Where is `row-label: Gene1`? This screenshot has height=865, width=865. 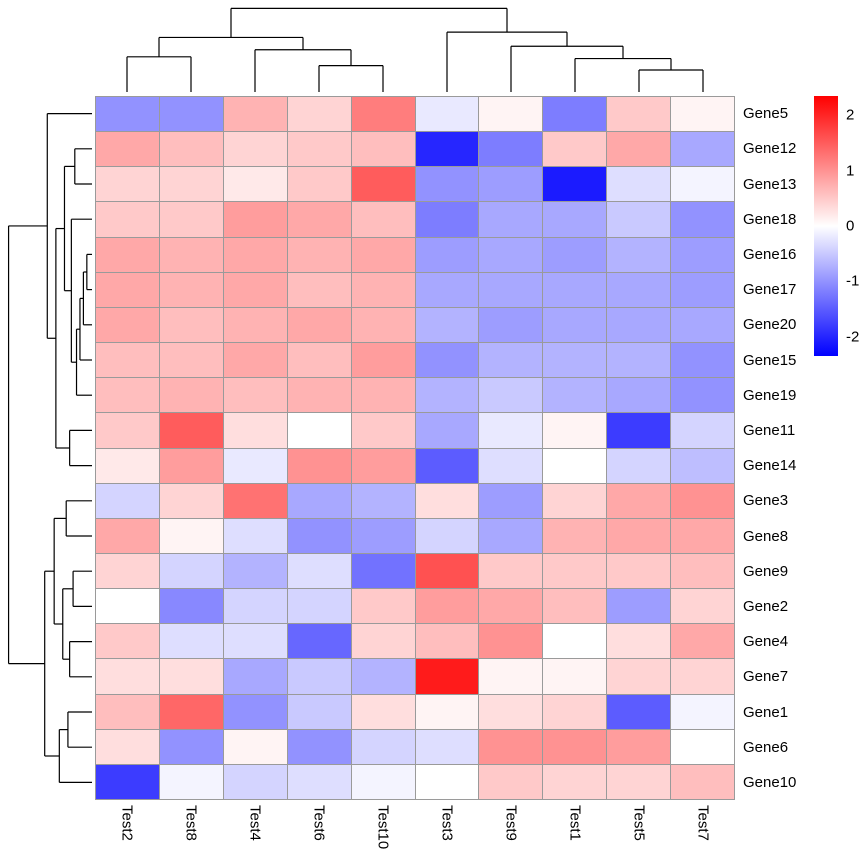 row-label: Gene1 is located at coordinates (766, 712).